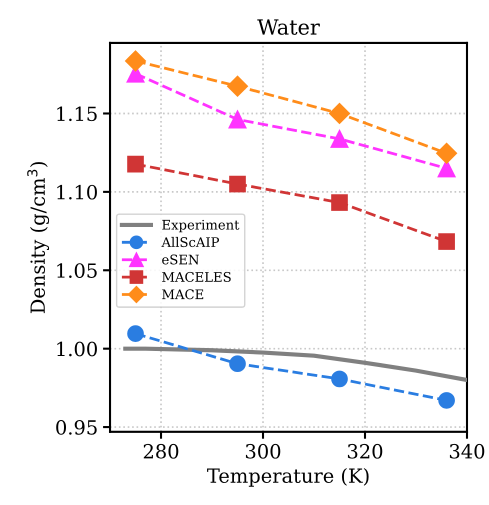 The width and height of the screenshot is (489, 505). Describe the element at coordinates (77, 114) in the screenshot. I see `y-tick-label: 1.15` at that location.